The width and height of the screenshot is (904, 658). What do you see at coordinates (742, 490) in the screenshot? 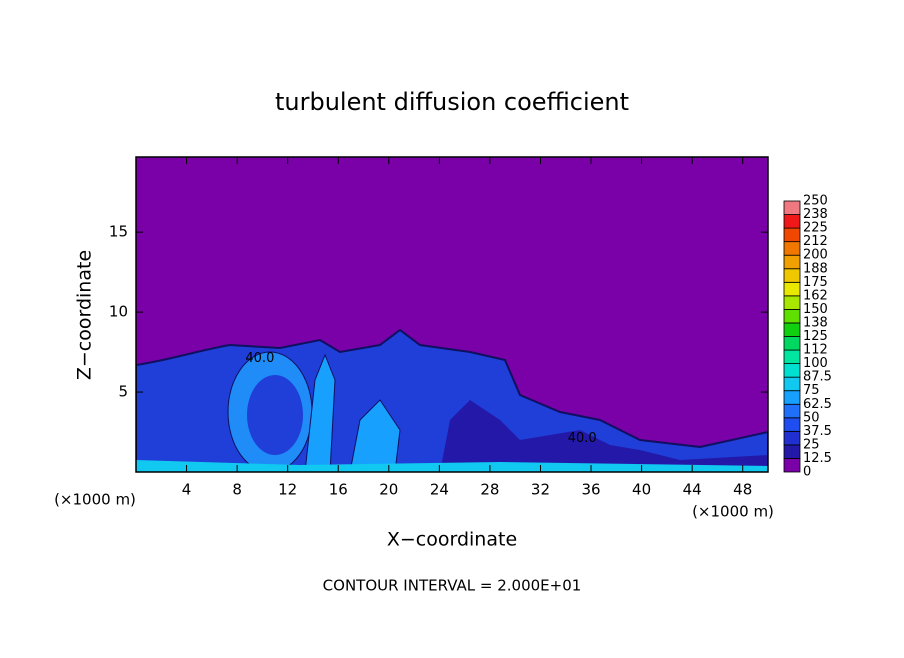
I see `x-tick-label: 48` at bounding box center [742, 490].